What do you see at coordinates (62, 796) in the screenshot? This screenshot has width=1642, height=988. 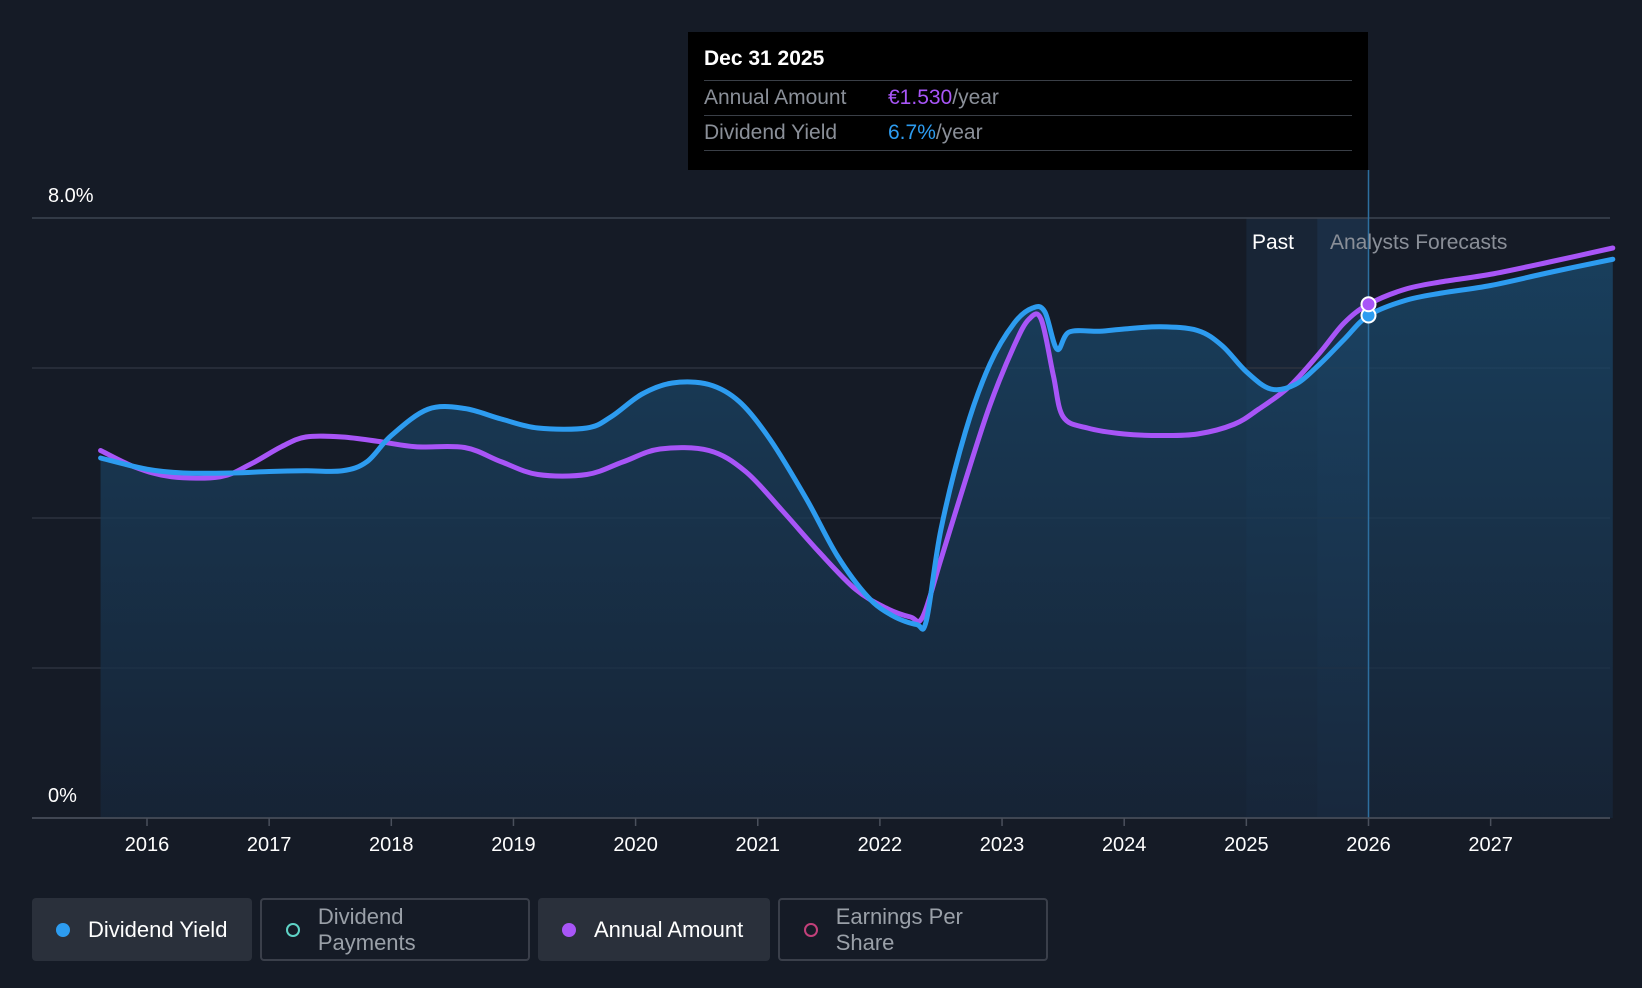 I see `y-tick-label: 0%` at bounding box center [62, 796].